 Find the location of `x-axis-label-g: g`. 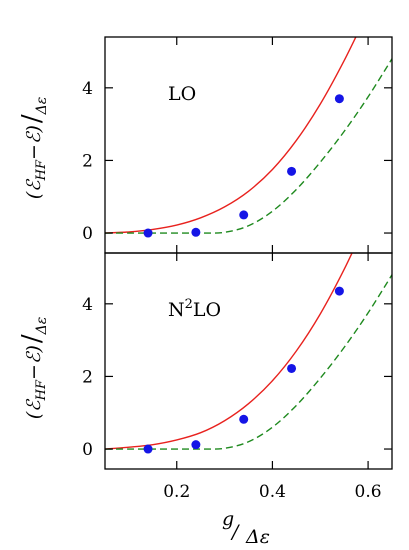

x-axis-label-g: g is located at coordinates (228, 519).